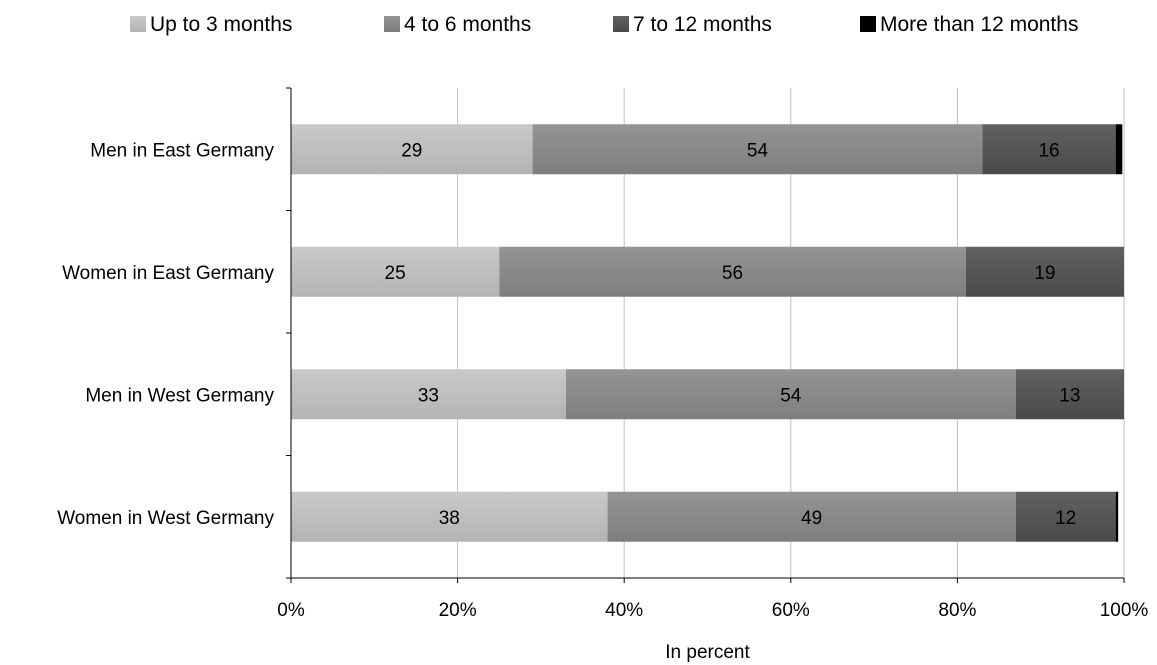 This screenshot has height=665, width=1157. I want to click on x-tick-label: 80%, so click(957, 610).